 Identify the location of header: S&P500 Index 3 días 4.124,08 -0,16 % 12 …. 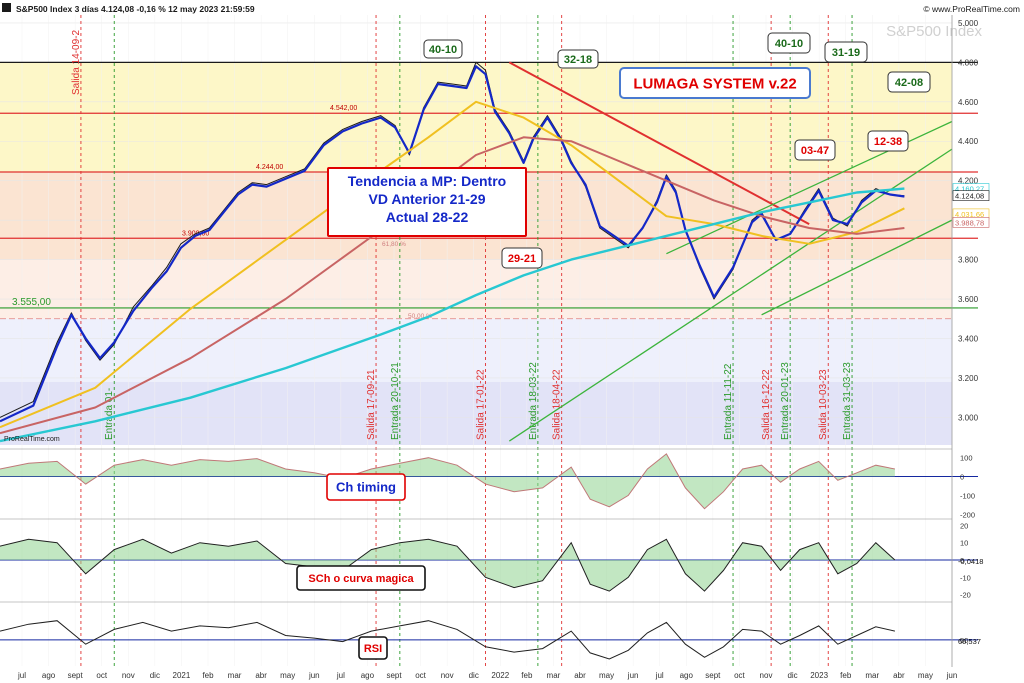
(511, 8).